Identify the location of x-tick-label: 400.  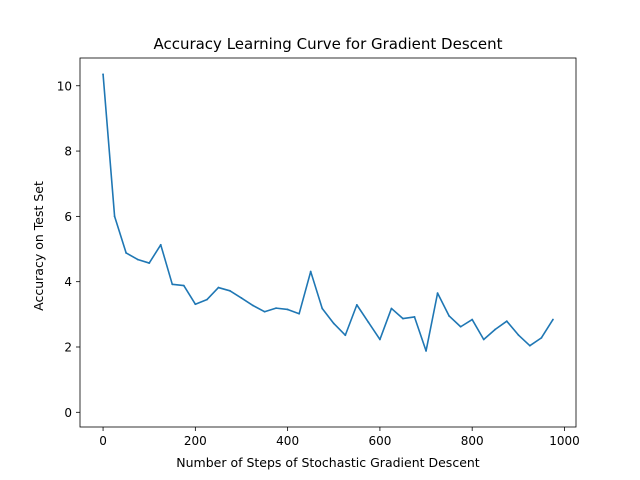
(287, 441).